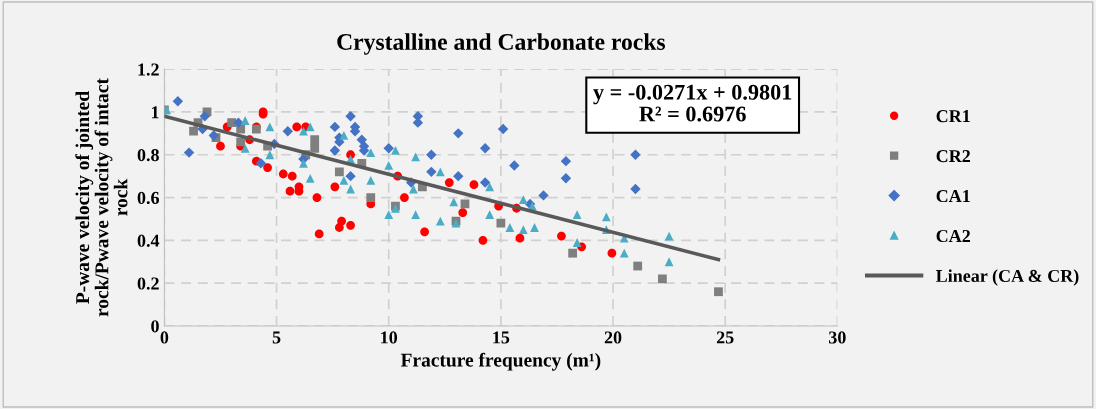 Image resolution: width=1096 pixels, height=409 pixels. What do you see at coordinates (389, 337) in the screenshot?
I see `x-tick-label: 10` at bounding box center [389, 337].